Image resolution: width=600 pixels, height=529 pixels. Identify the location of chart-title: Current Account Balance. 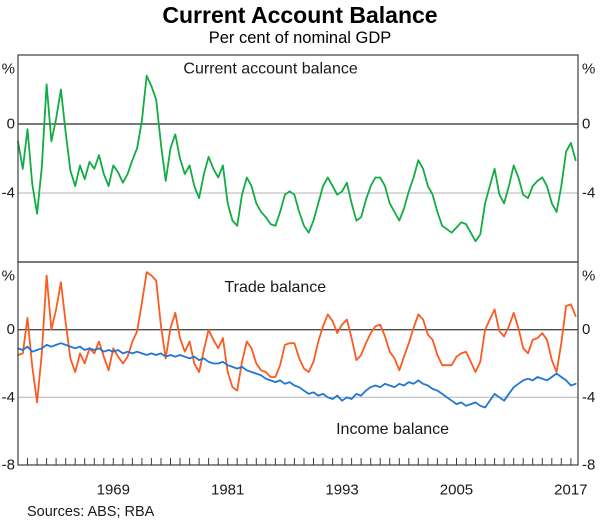
(300, 15).